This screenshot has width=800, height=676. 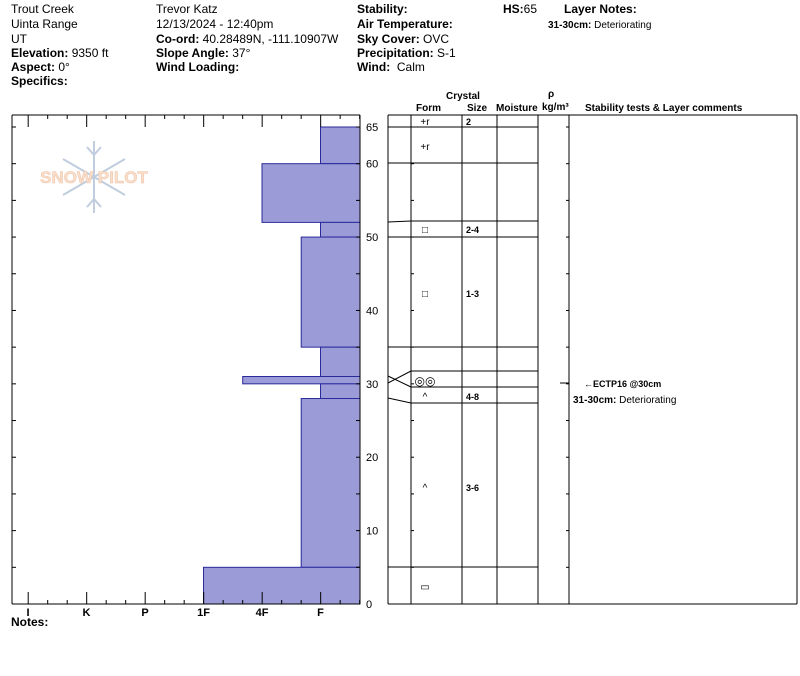 What do you see at coordinates (517, 108) in the screenshot?
I see `col-moisture: Moisture` at bounding box center [517, 108].